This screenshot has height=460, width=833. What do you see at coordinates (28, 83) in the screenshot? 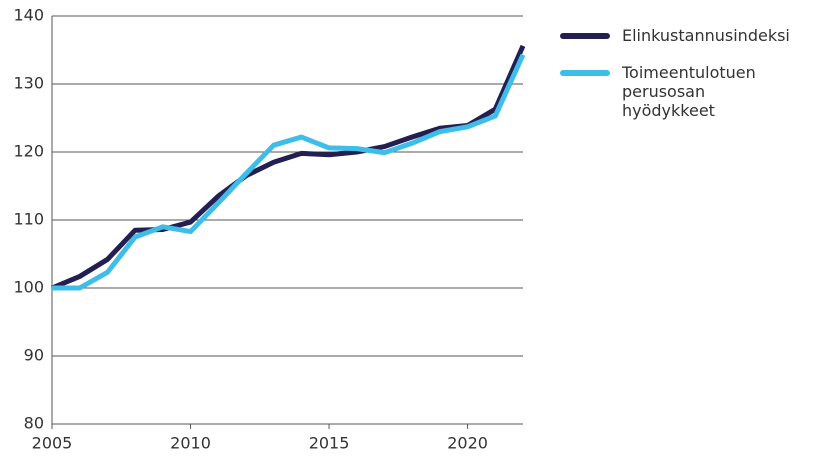
I see `y-tick-label: 130` at bounding box center [28, 83].